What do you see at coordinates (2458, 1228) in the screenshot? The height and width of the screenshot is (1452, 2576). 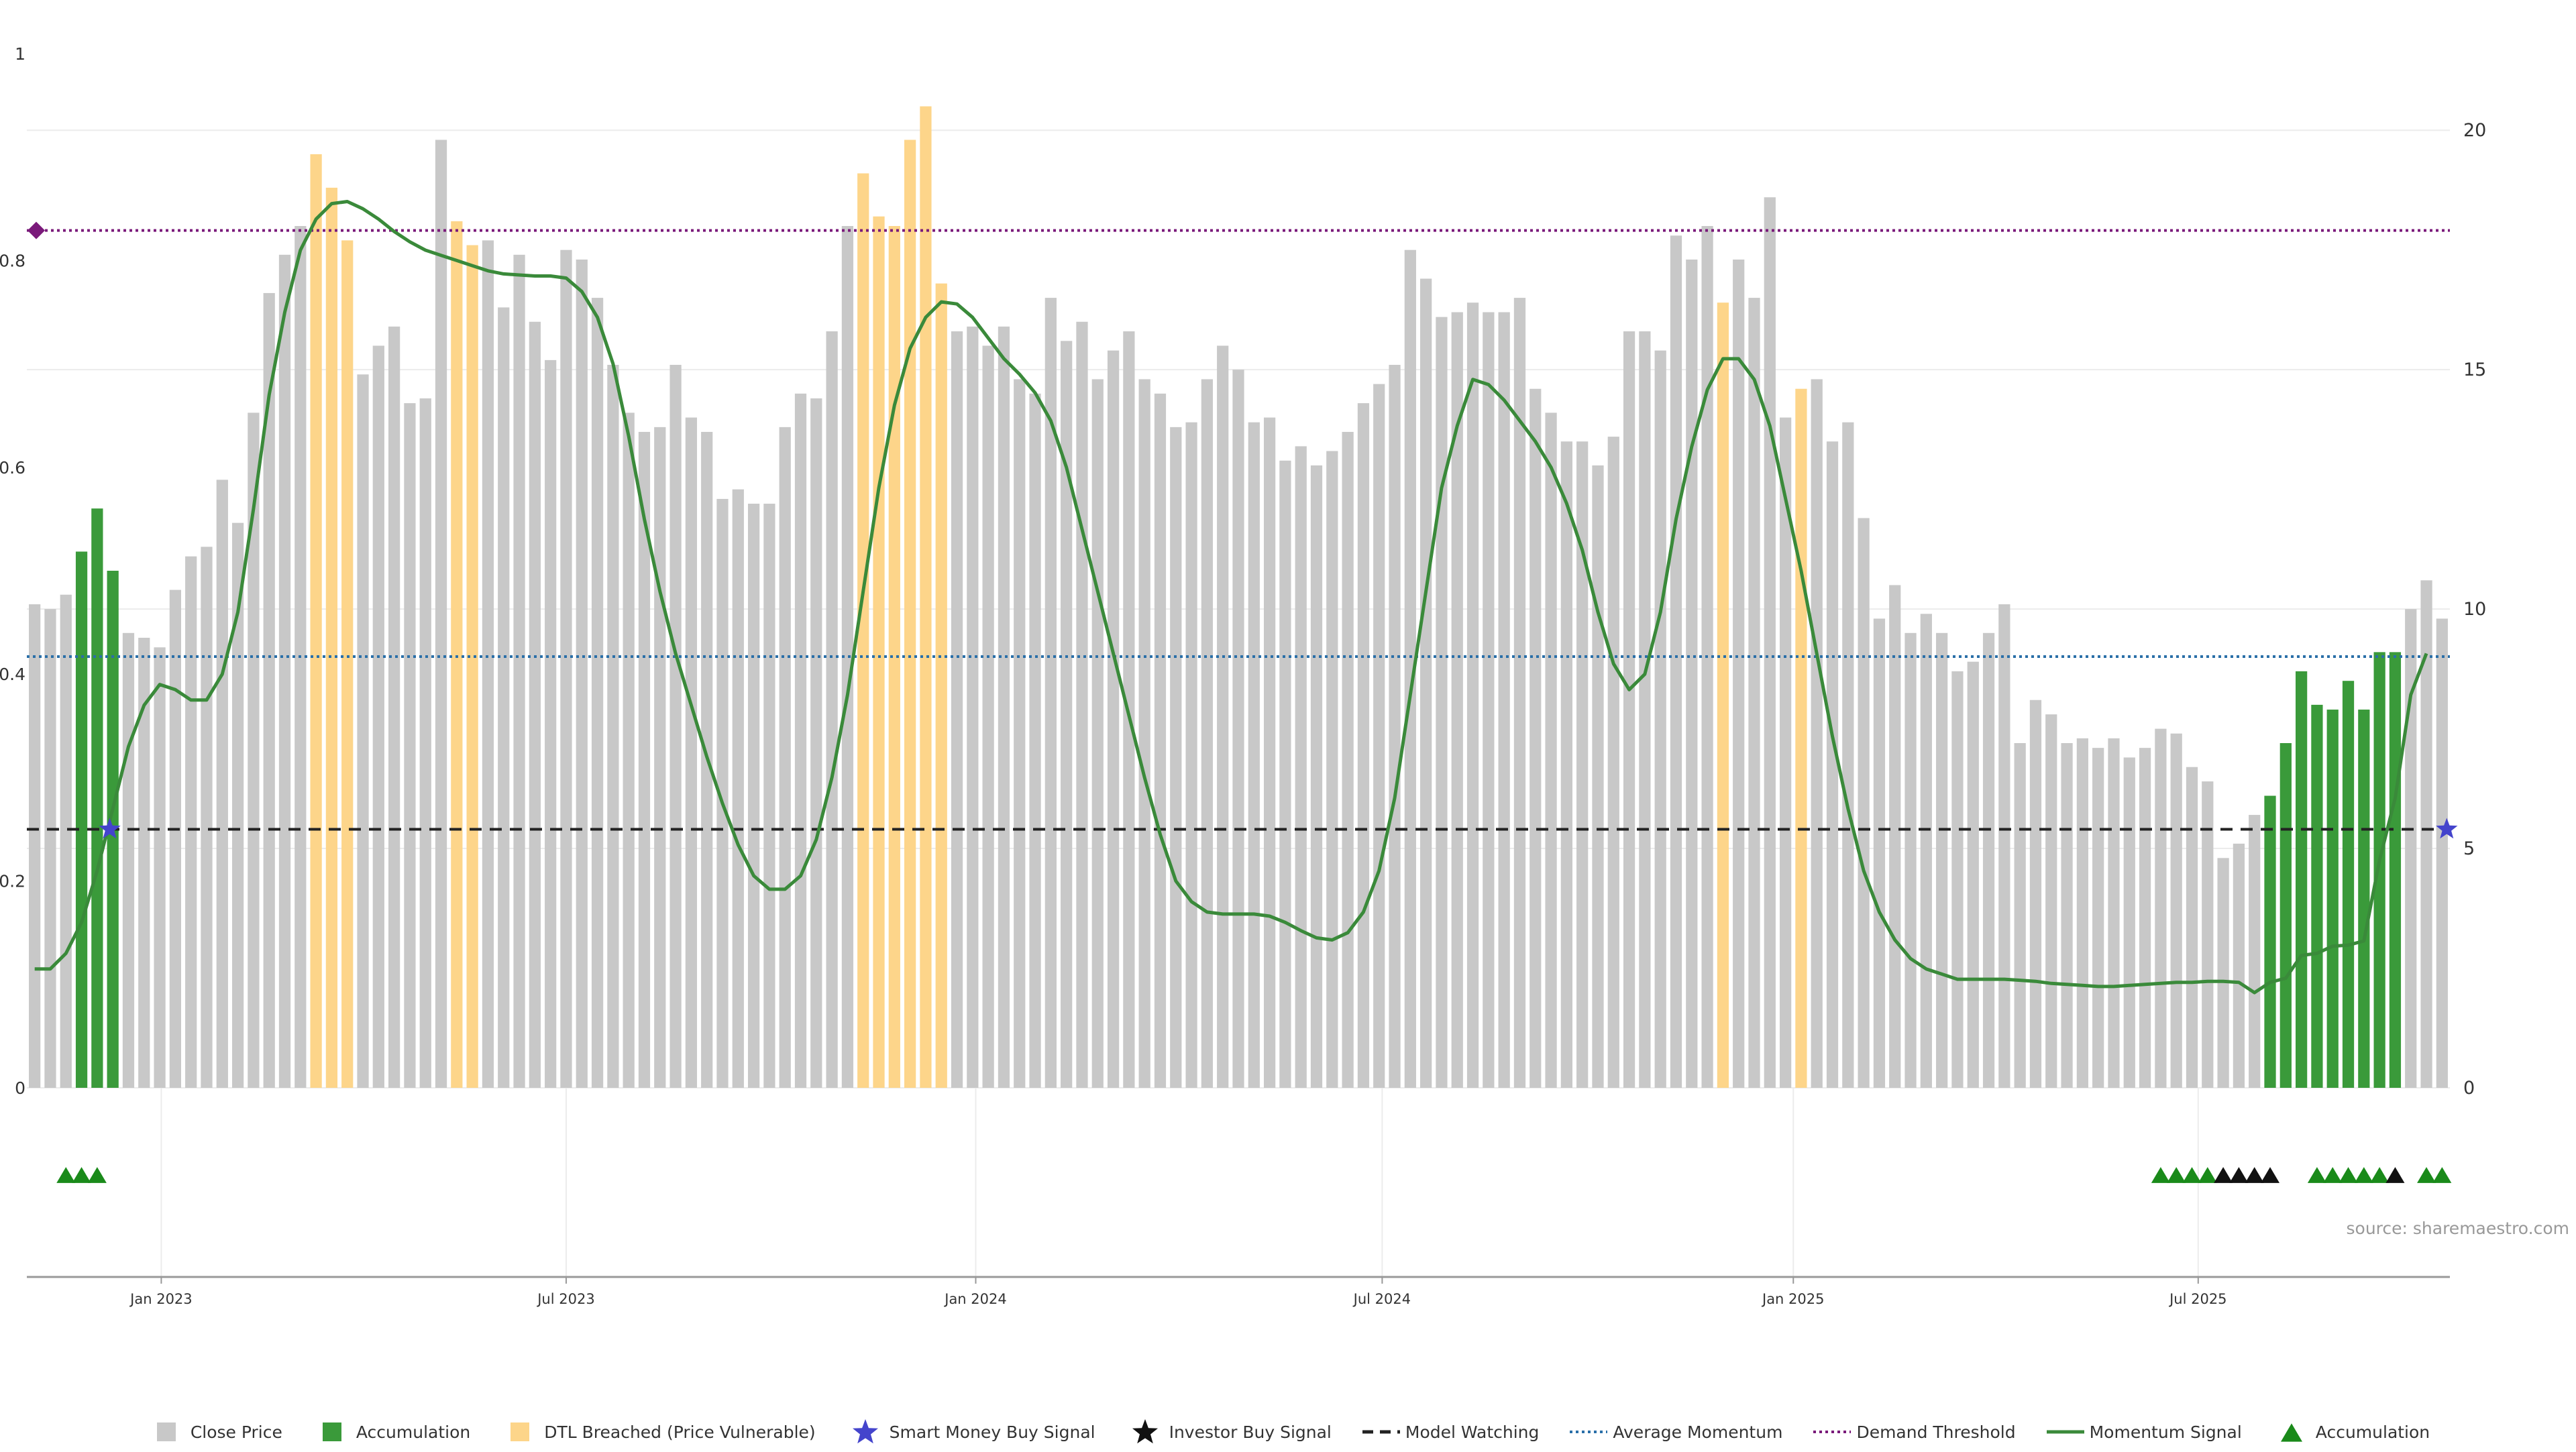 I see `source-label: source: sharemaestro.com` at bounding box center [2458, 1228].